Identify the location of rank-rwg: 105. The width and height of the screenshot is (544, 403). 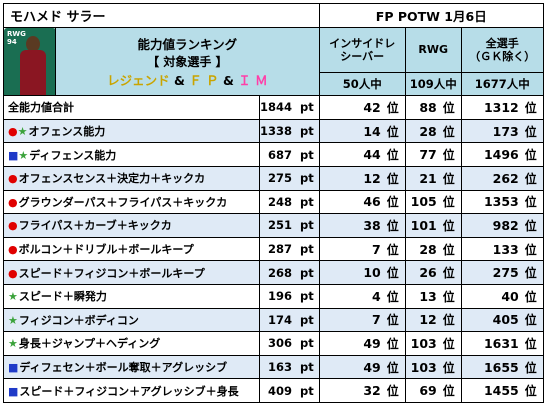
(423, 202).